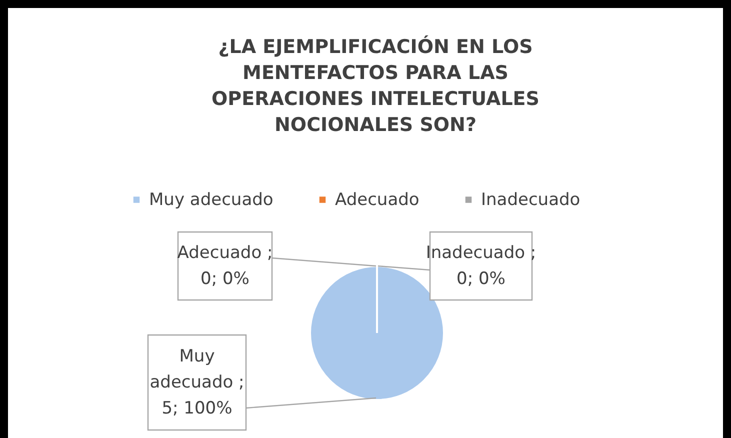  Describe the element at coordinates (376, 85) in the screenshot. I see `chart-title: ¿LA EJEMPLIFICACIÓN EN LOS MENTEFACTOS PARA LAS OPERACIONES INTELECTUALES NOCIONALES SON?` at that location.